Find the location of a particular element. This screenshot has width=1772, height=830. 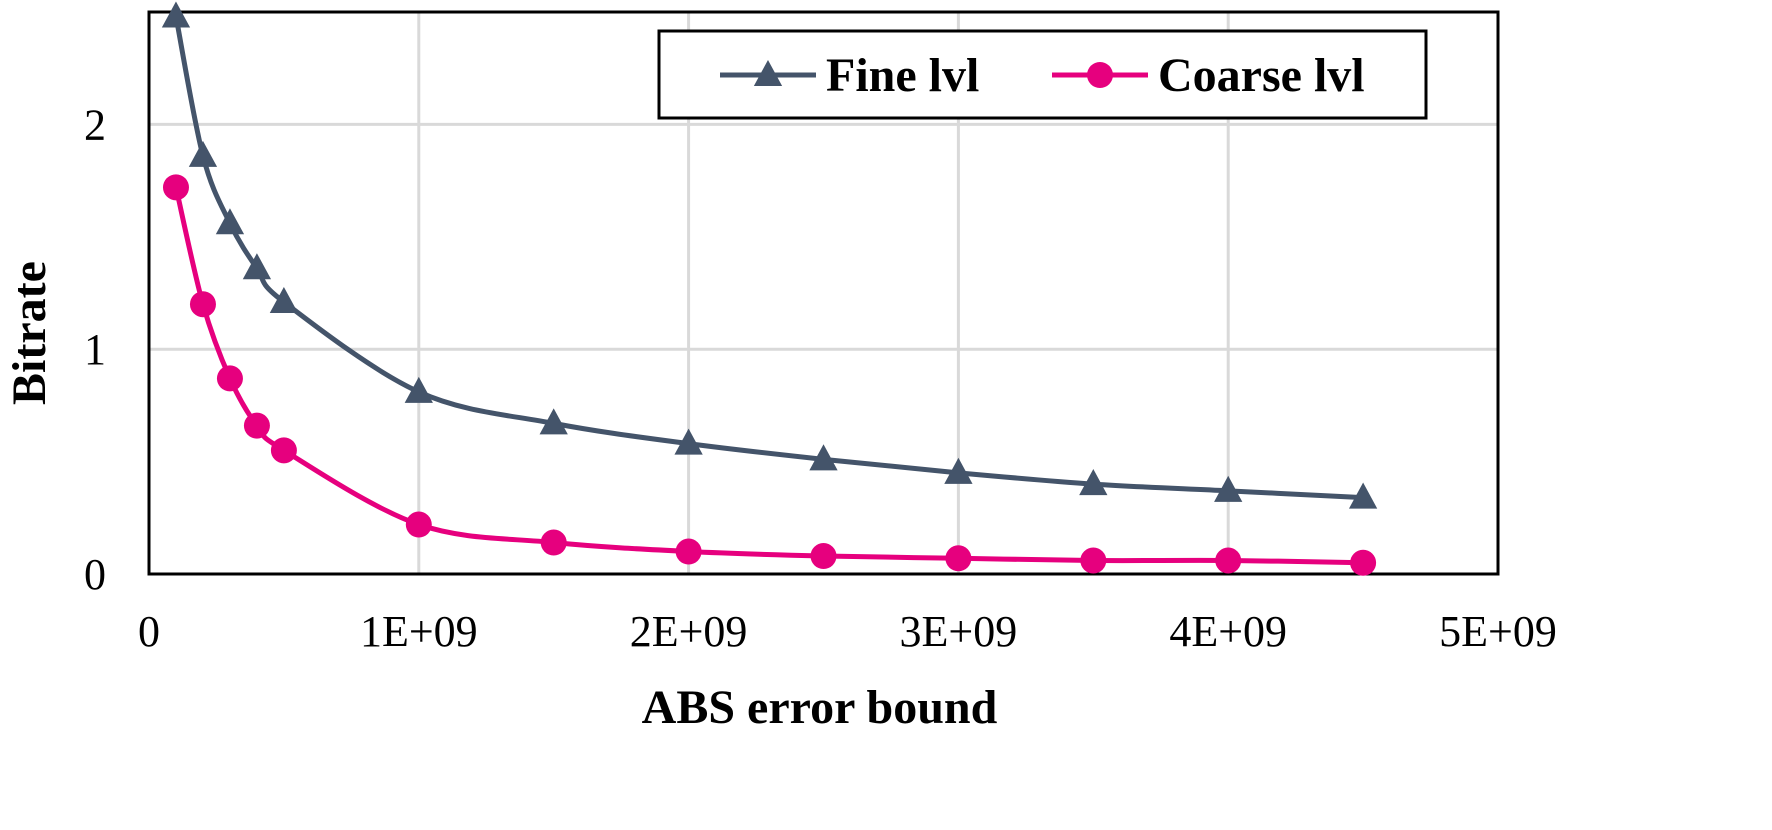

y-axis-title: Bitrate is located at coordinates (29, 333).